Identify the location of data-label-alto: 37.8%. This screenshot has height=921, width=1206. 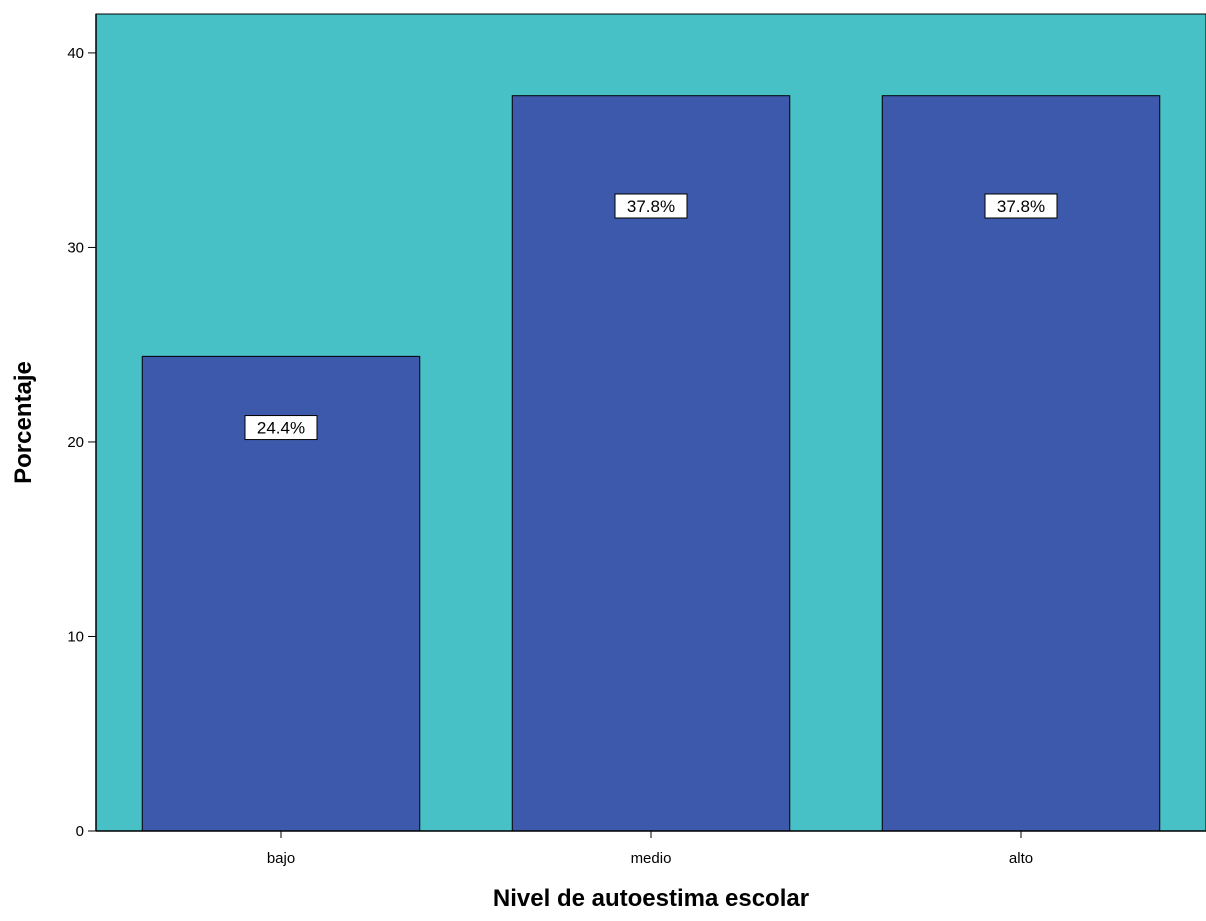
(1021, 206).